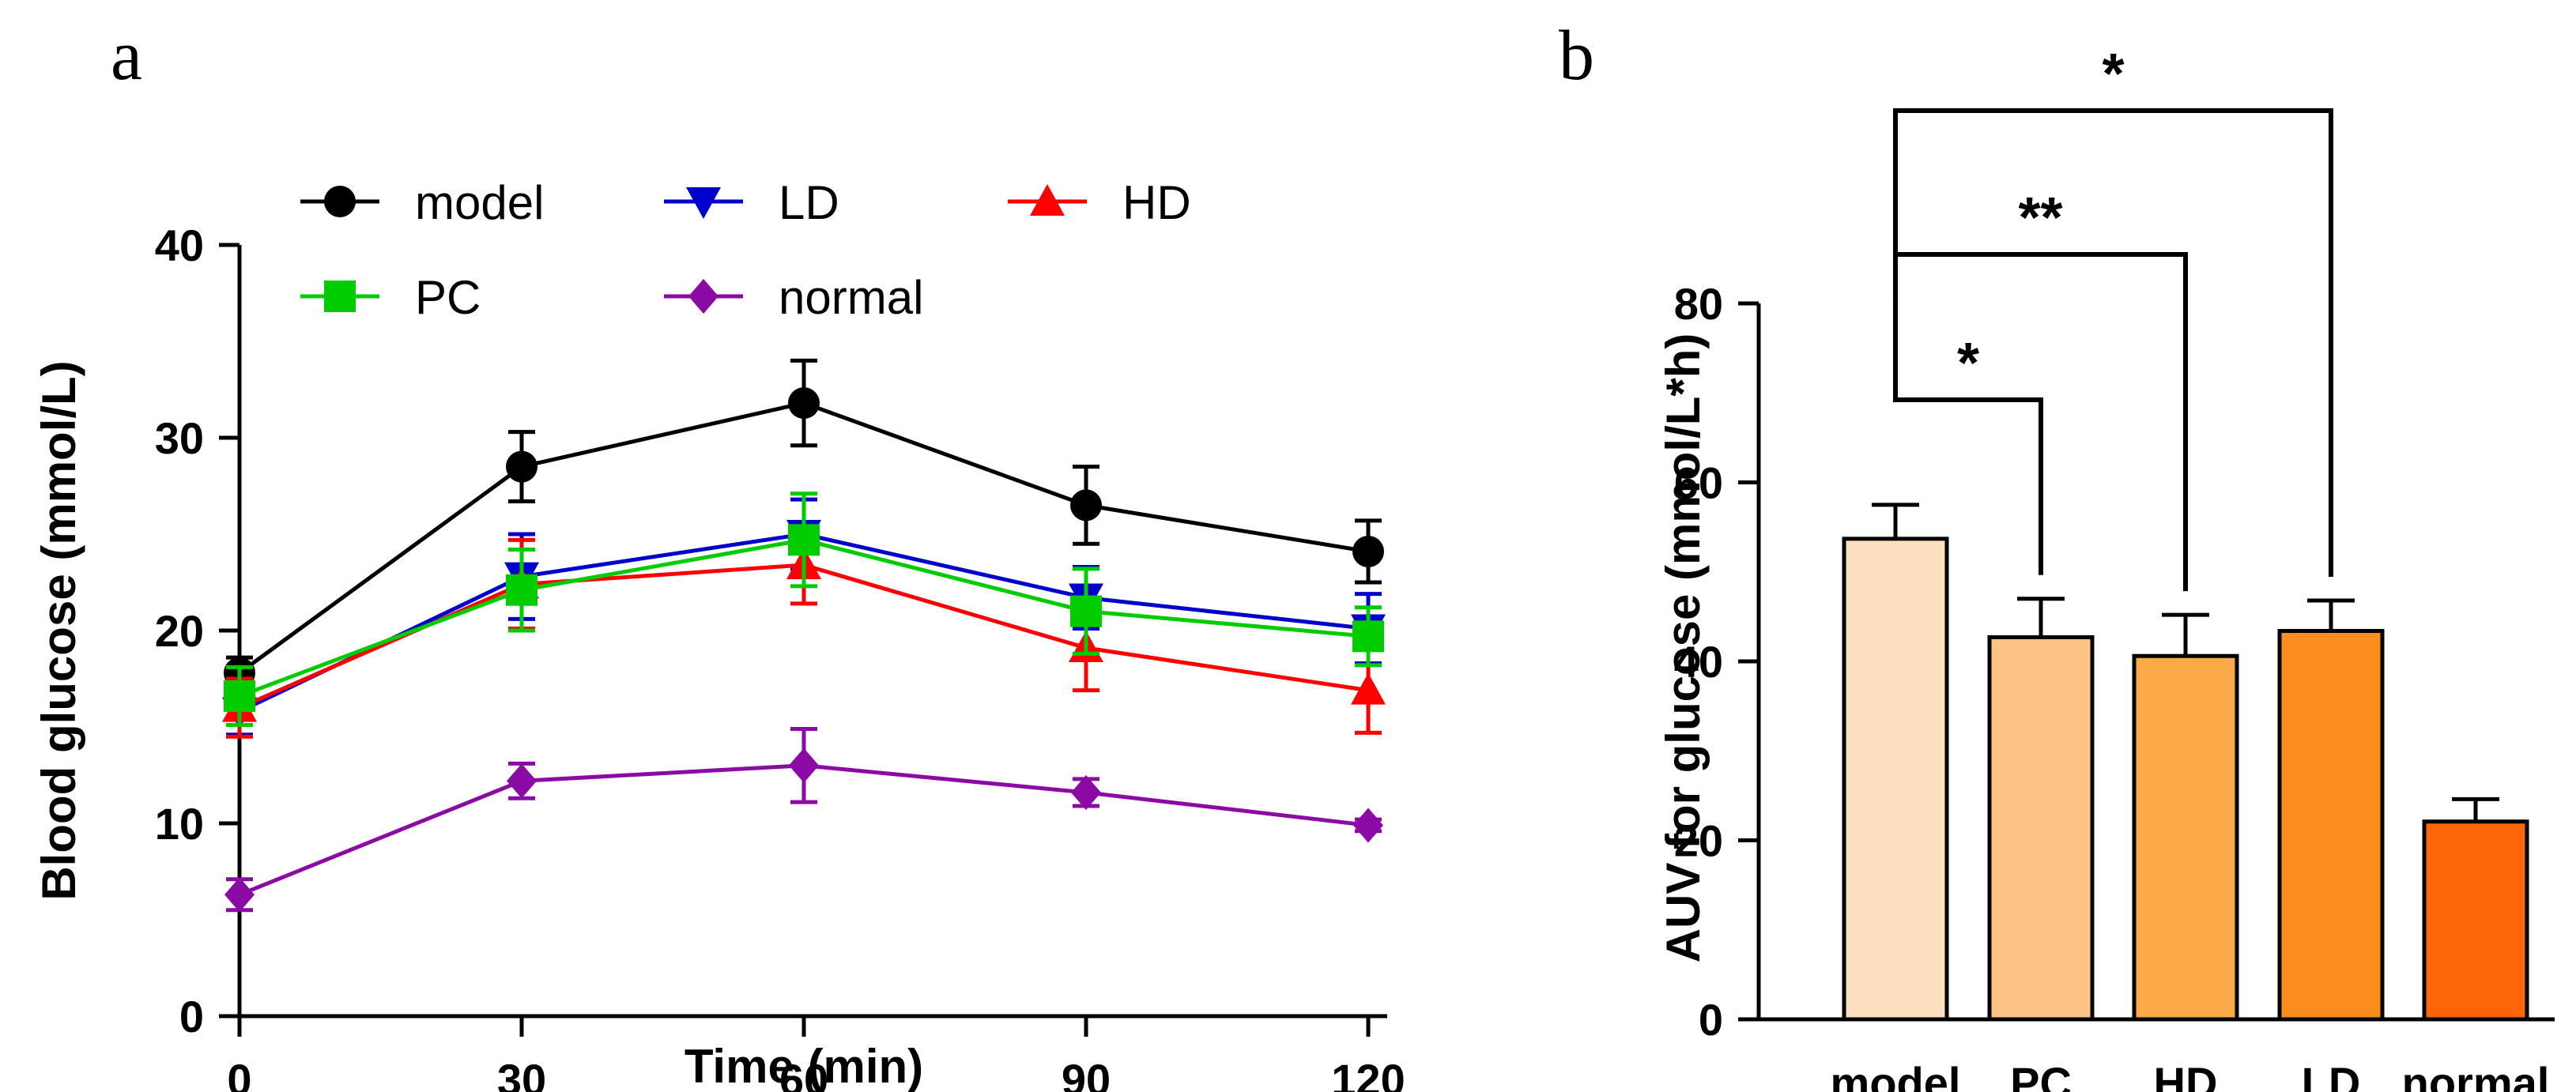  I want to click on legend-label-HD: HD, so click(1156, 202).